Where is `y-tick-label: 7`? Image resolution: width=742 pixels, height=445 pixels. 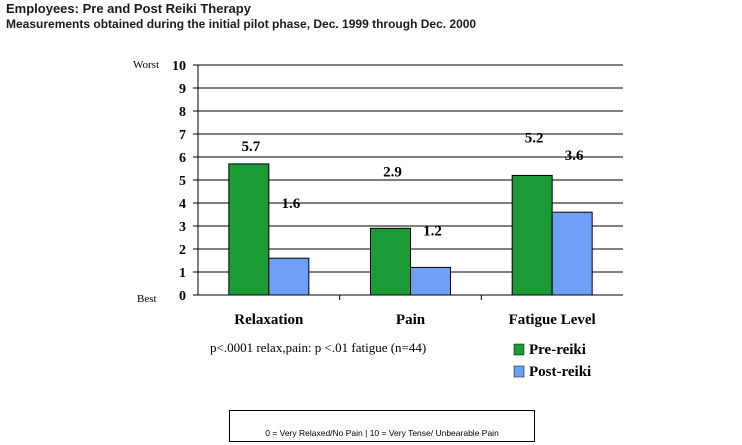 y-tick-label: 7 is located at coordinates (182, 135).